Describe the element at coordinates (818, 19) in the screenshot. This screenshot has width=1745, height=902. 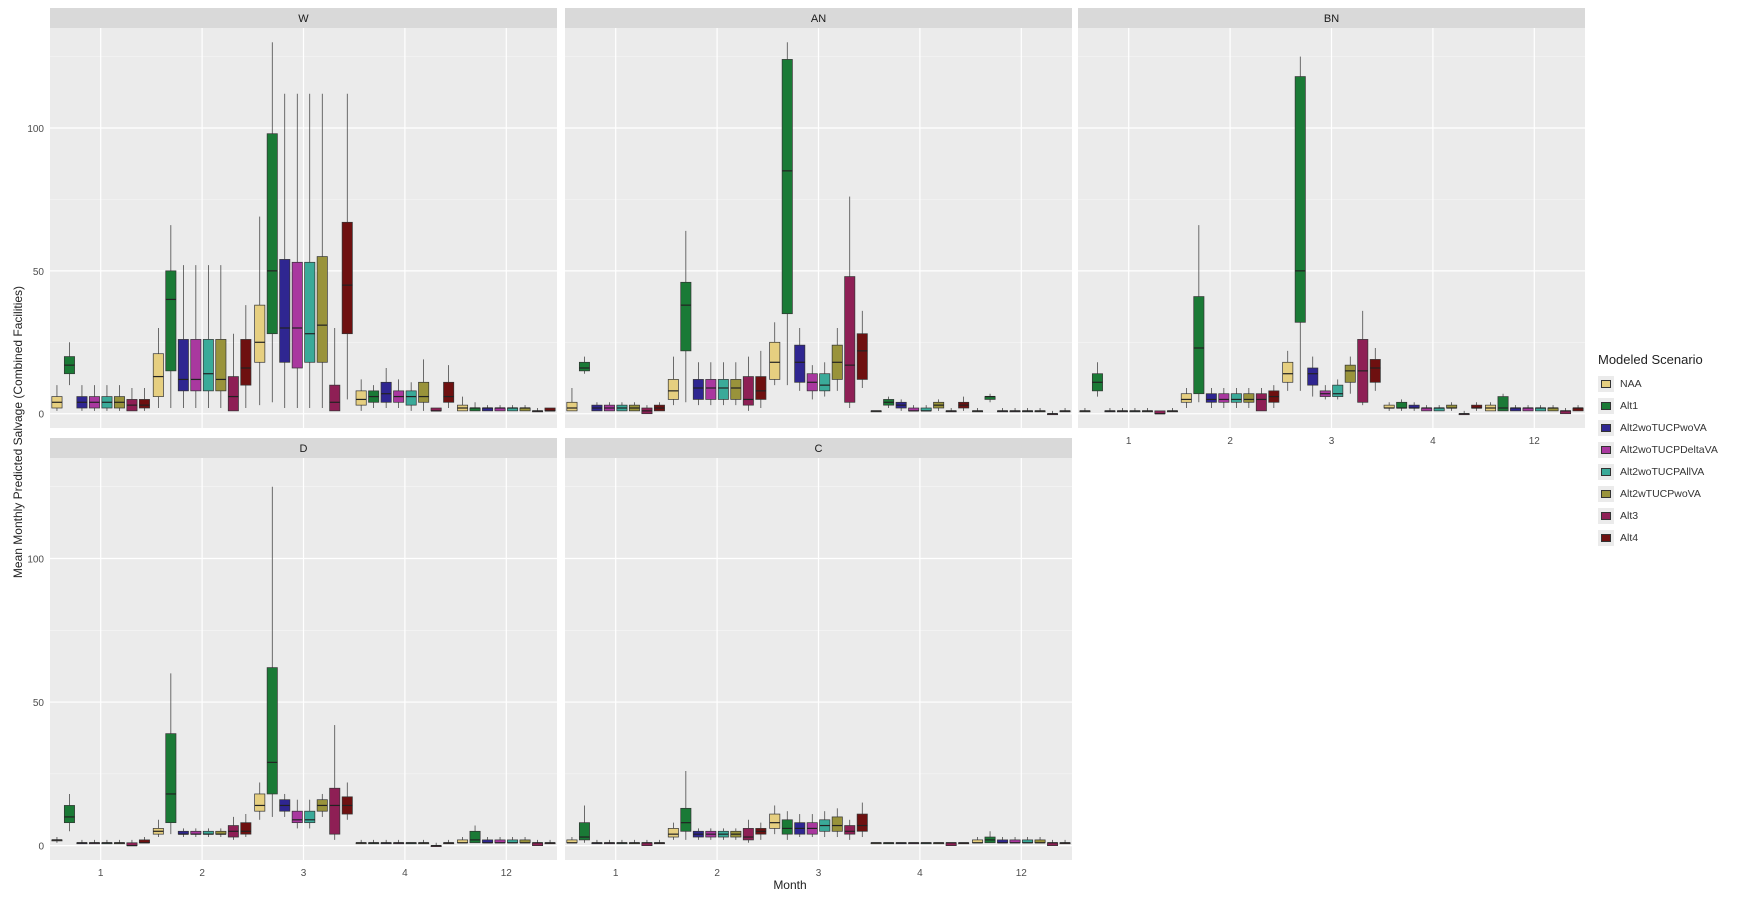
I see `facet-strip-label: AN` at that location.